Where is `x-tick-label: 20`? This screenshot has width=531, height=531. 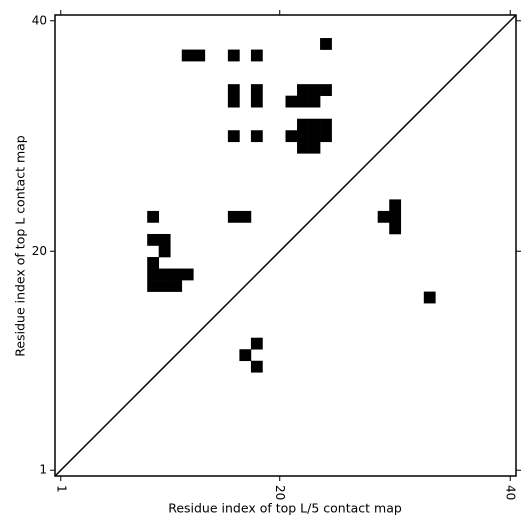 x-tick-label: 20 is located at coordinates (280, 492).